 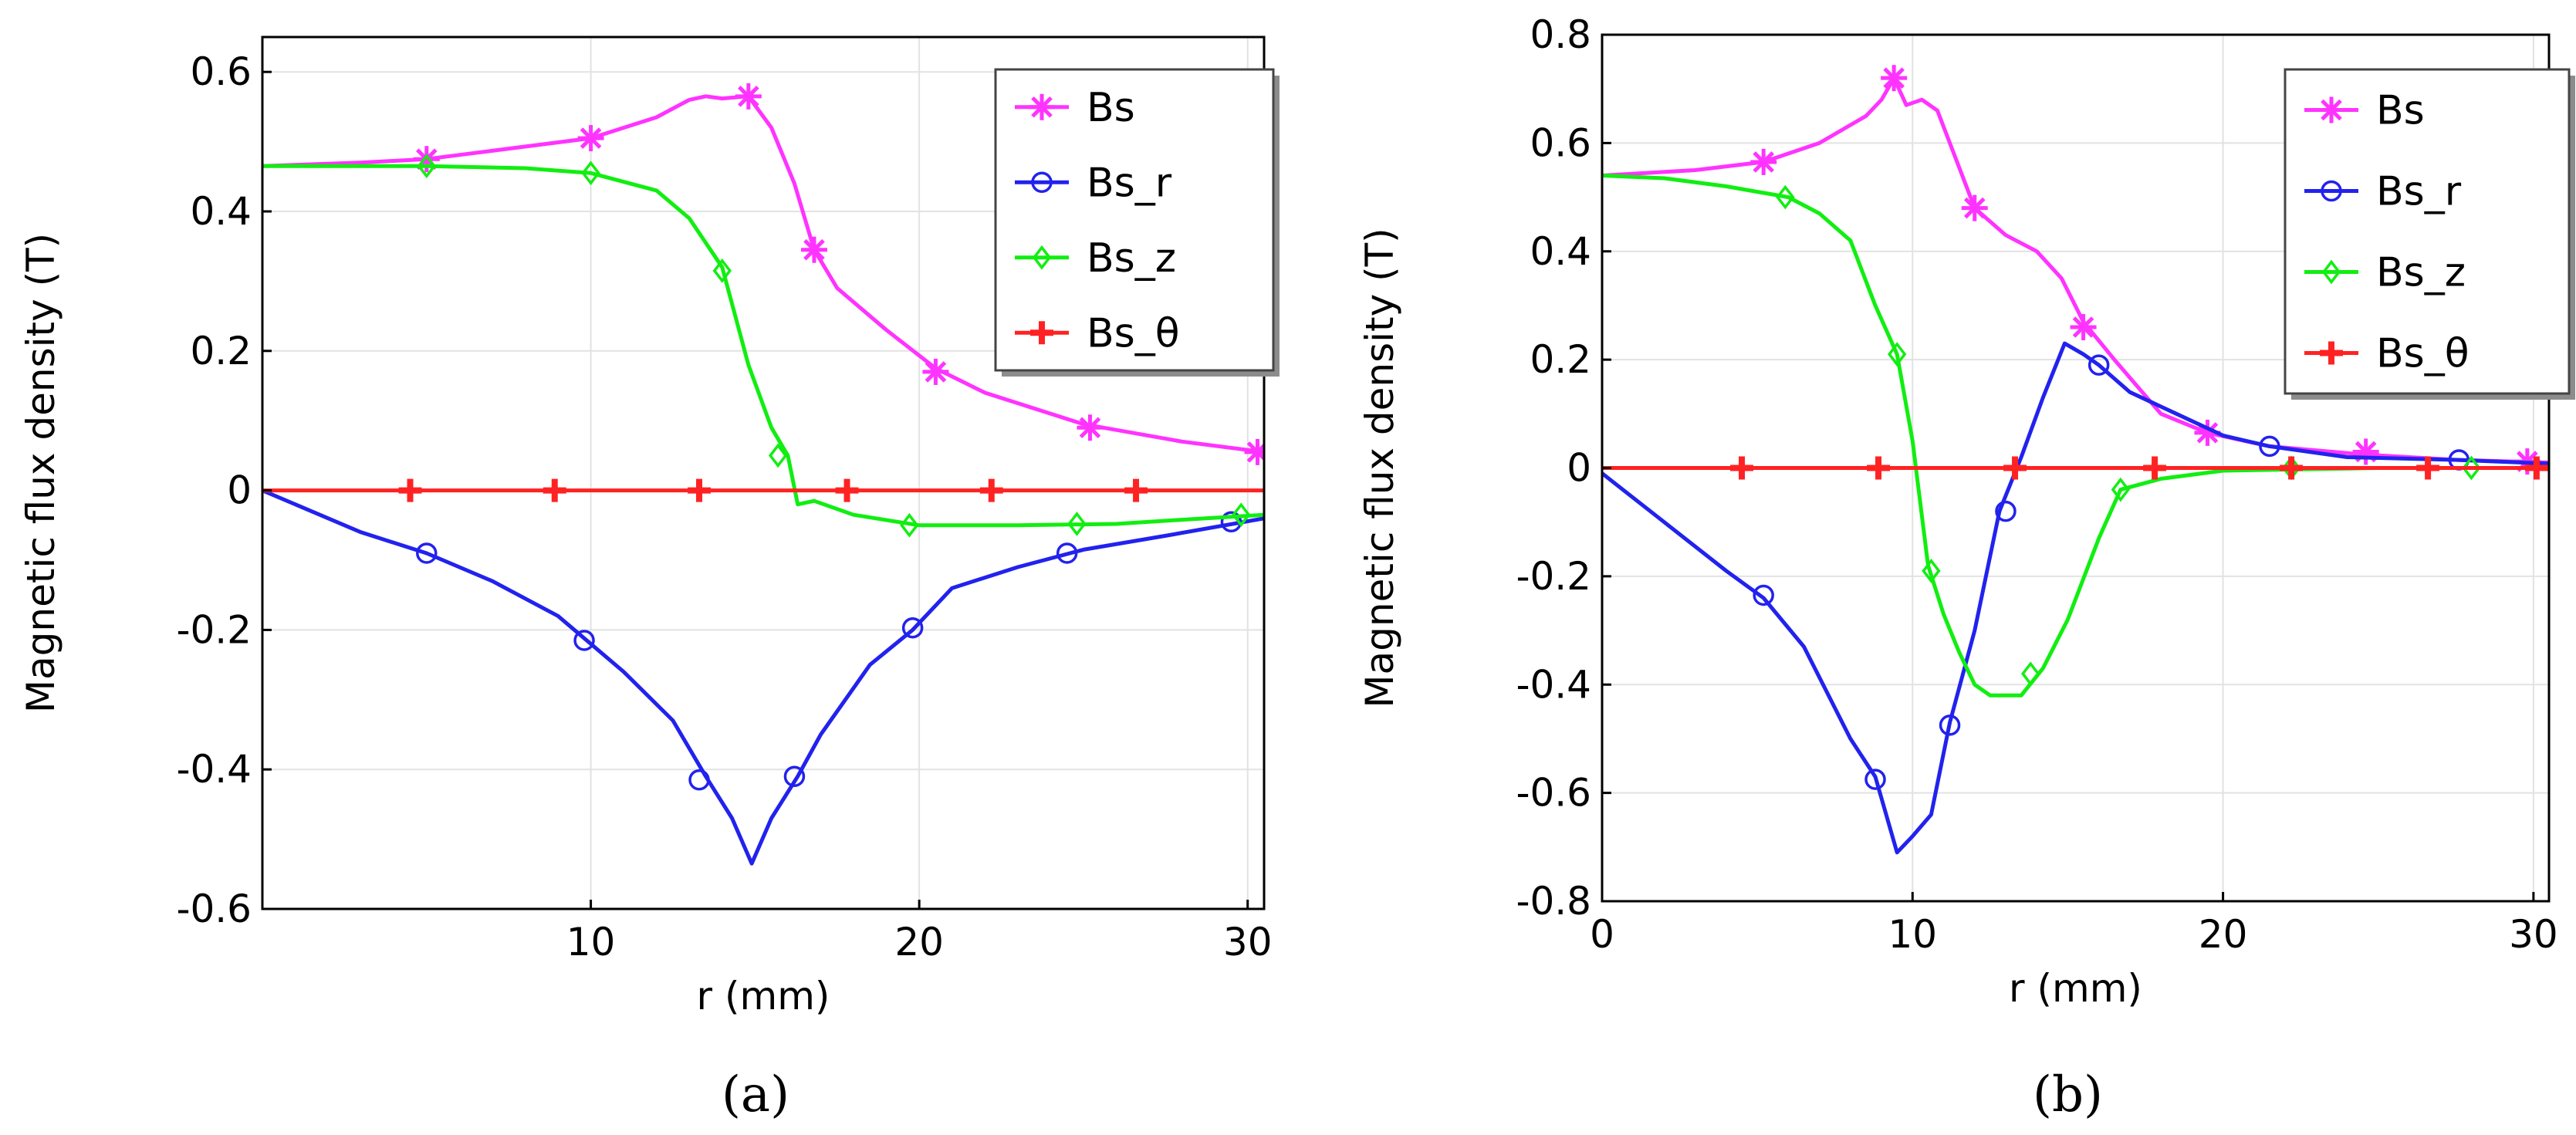 What do you see at coordinates (755, 1094) in the screenshot?
I see `panel-caption-a: (a)` at bounding box center [755, 1094].